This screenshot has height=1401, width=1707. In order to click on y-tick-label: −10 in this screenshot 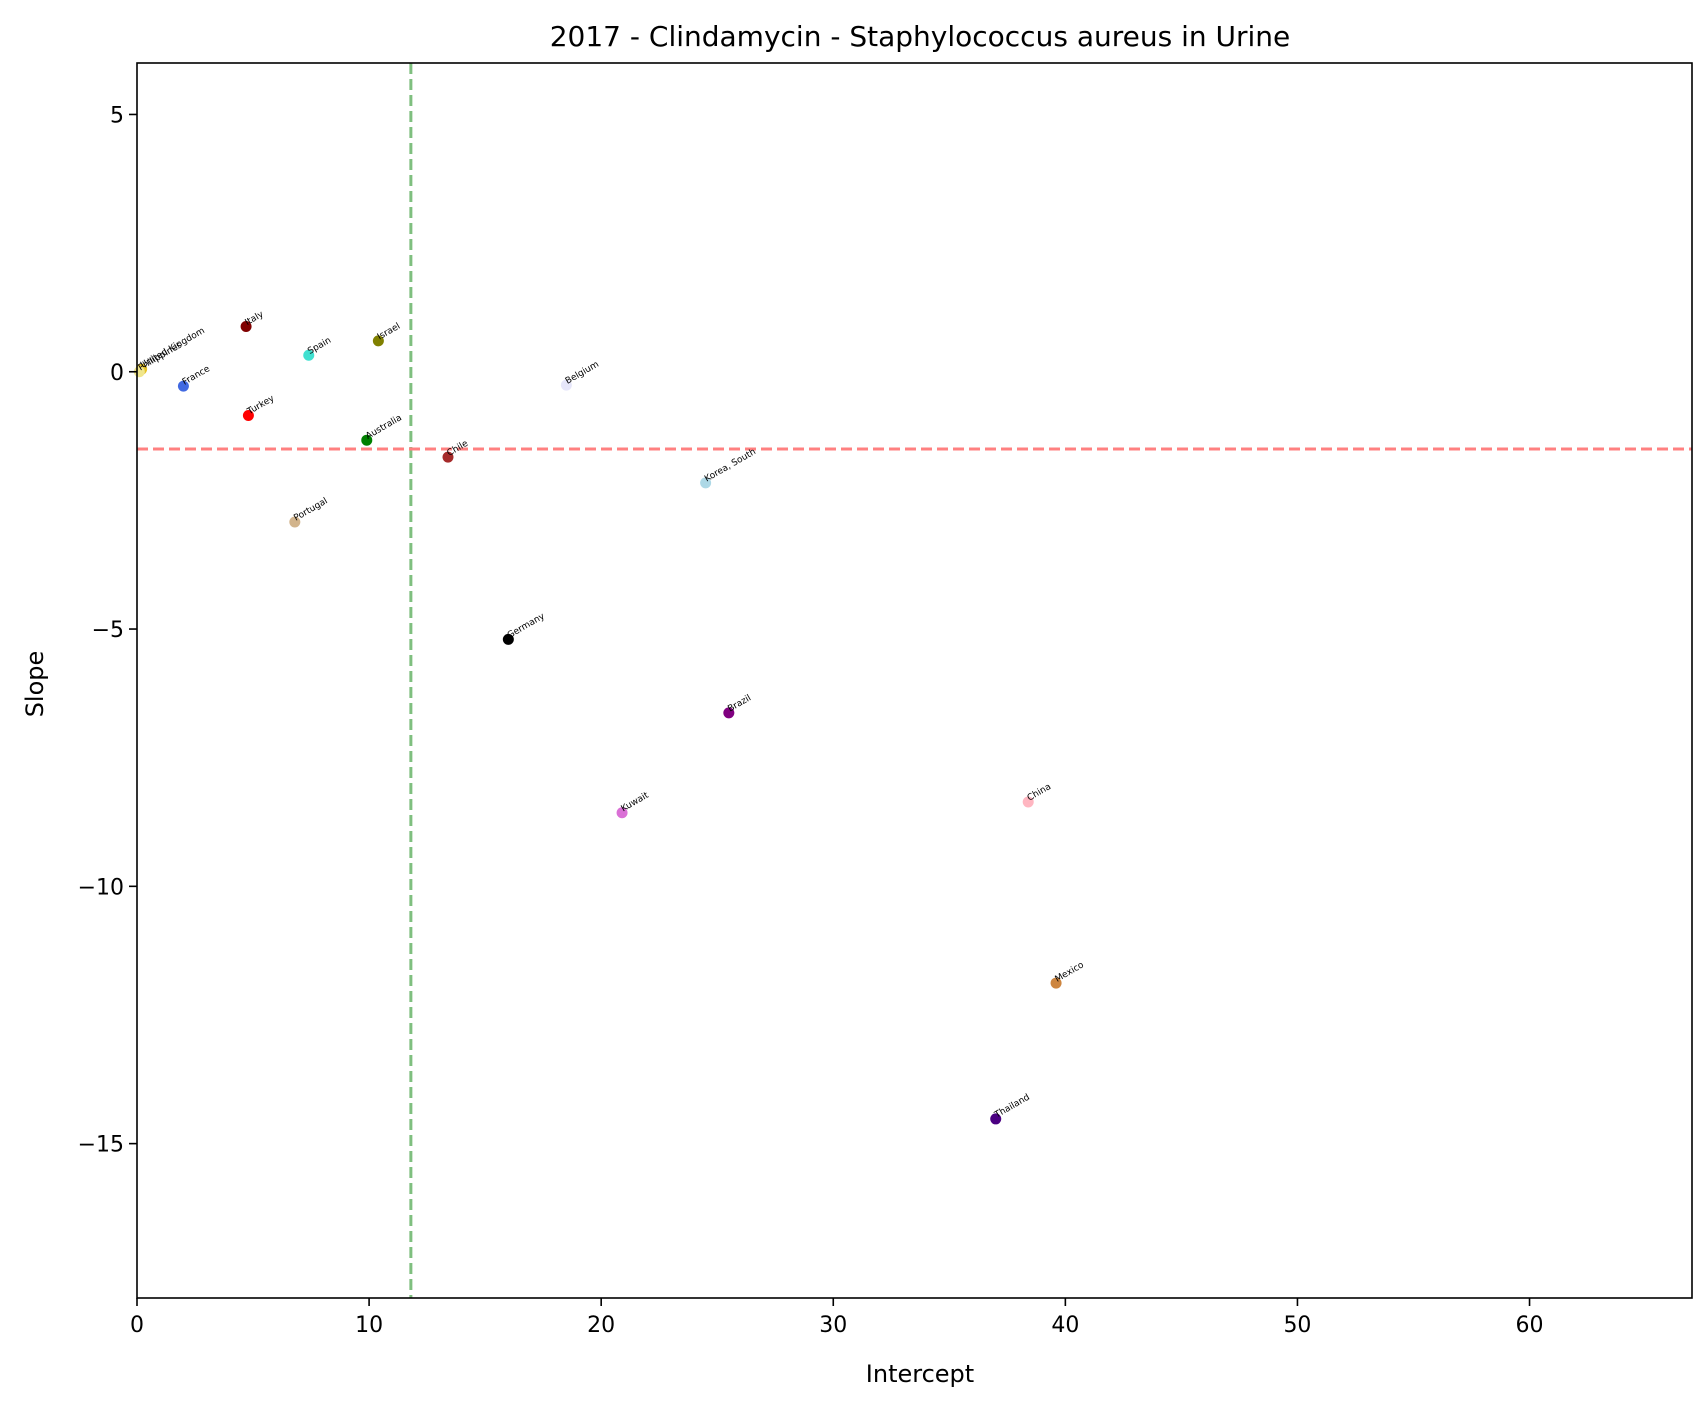, I will do `click(101, 887)`.